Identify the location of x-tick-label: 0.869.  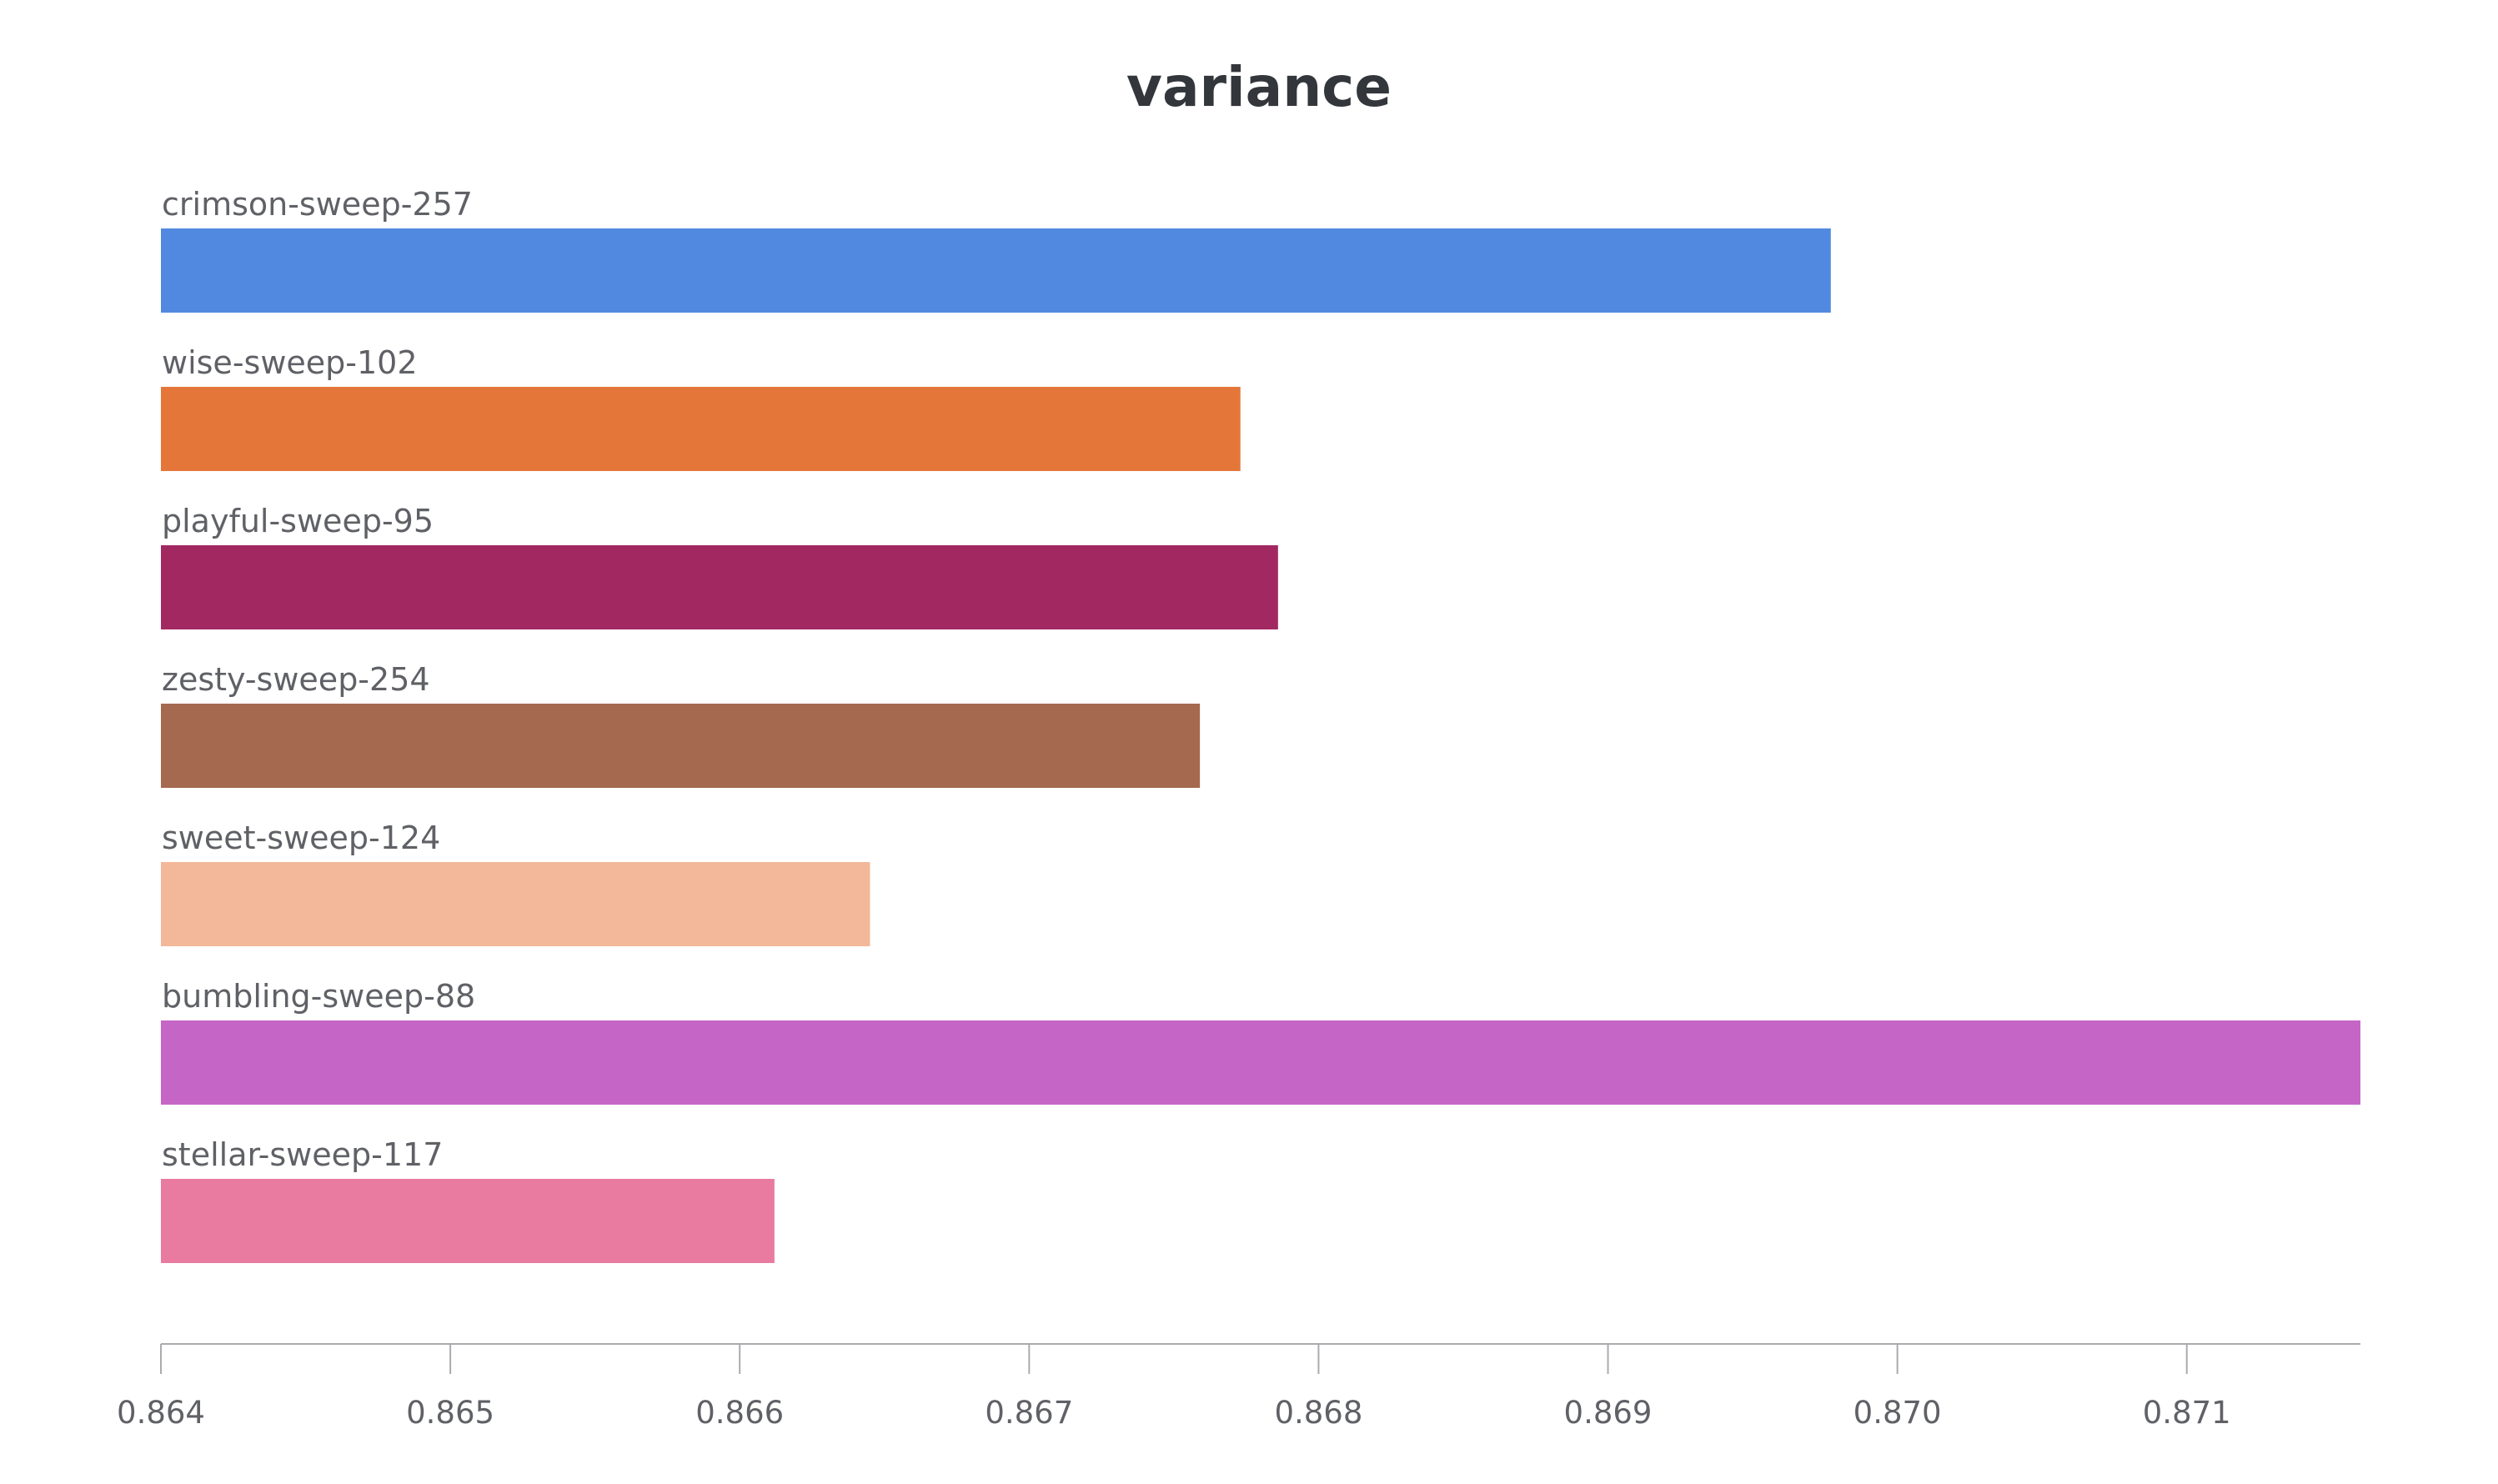
(1608, 1413).